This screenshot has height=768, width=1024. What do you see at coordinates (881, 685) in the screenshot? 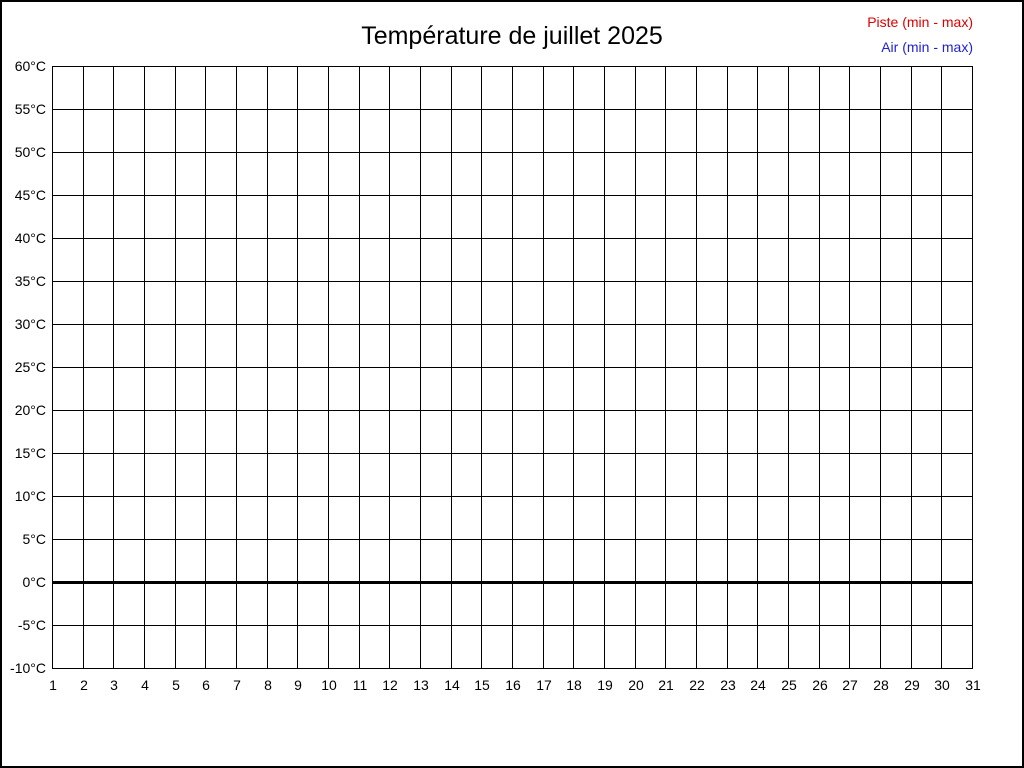
I see `x-tick-label: 28` at bounding box center [881, 685].